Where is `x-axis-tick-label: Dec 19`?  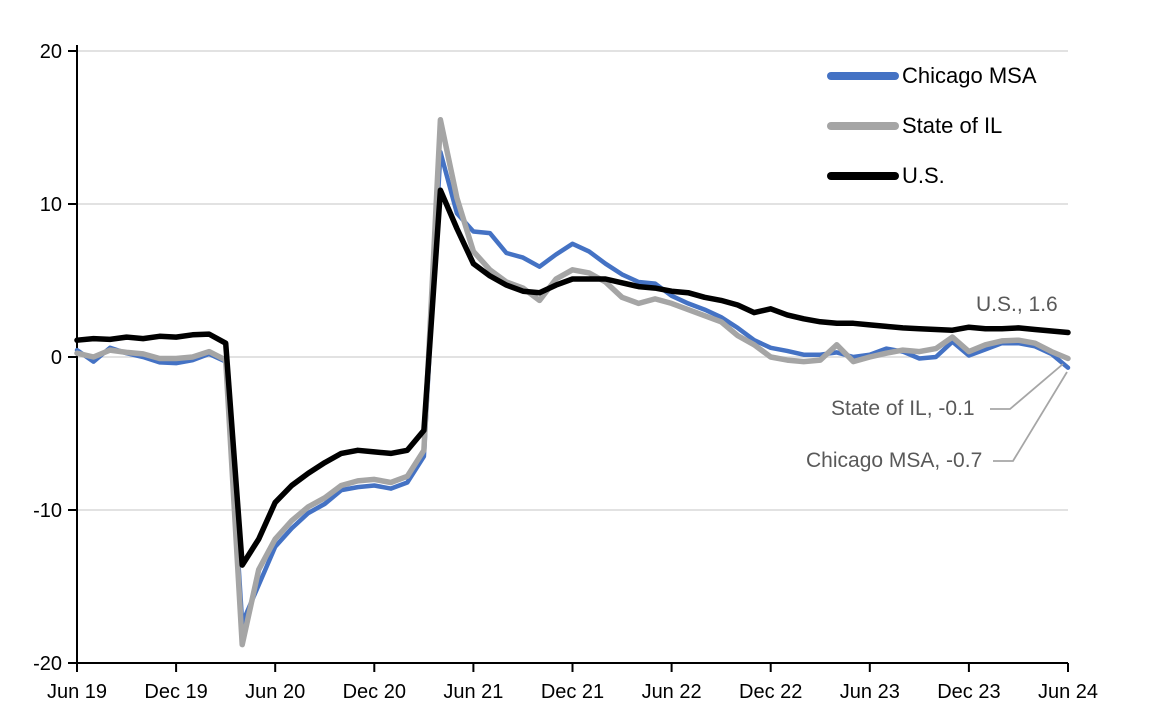 x-axis-tick-label: Dec 19 is located at coordinates (175, 692).